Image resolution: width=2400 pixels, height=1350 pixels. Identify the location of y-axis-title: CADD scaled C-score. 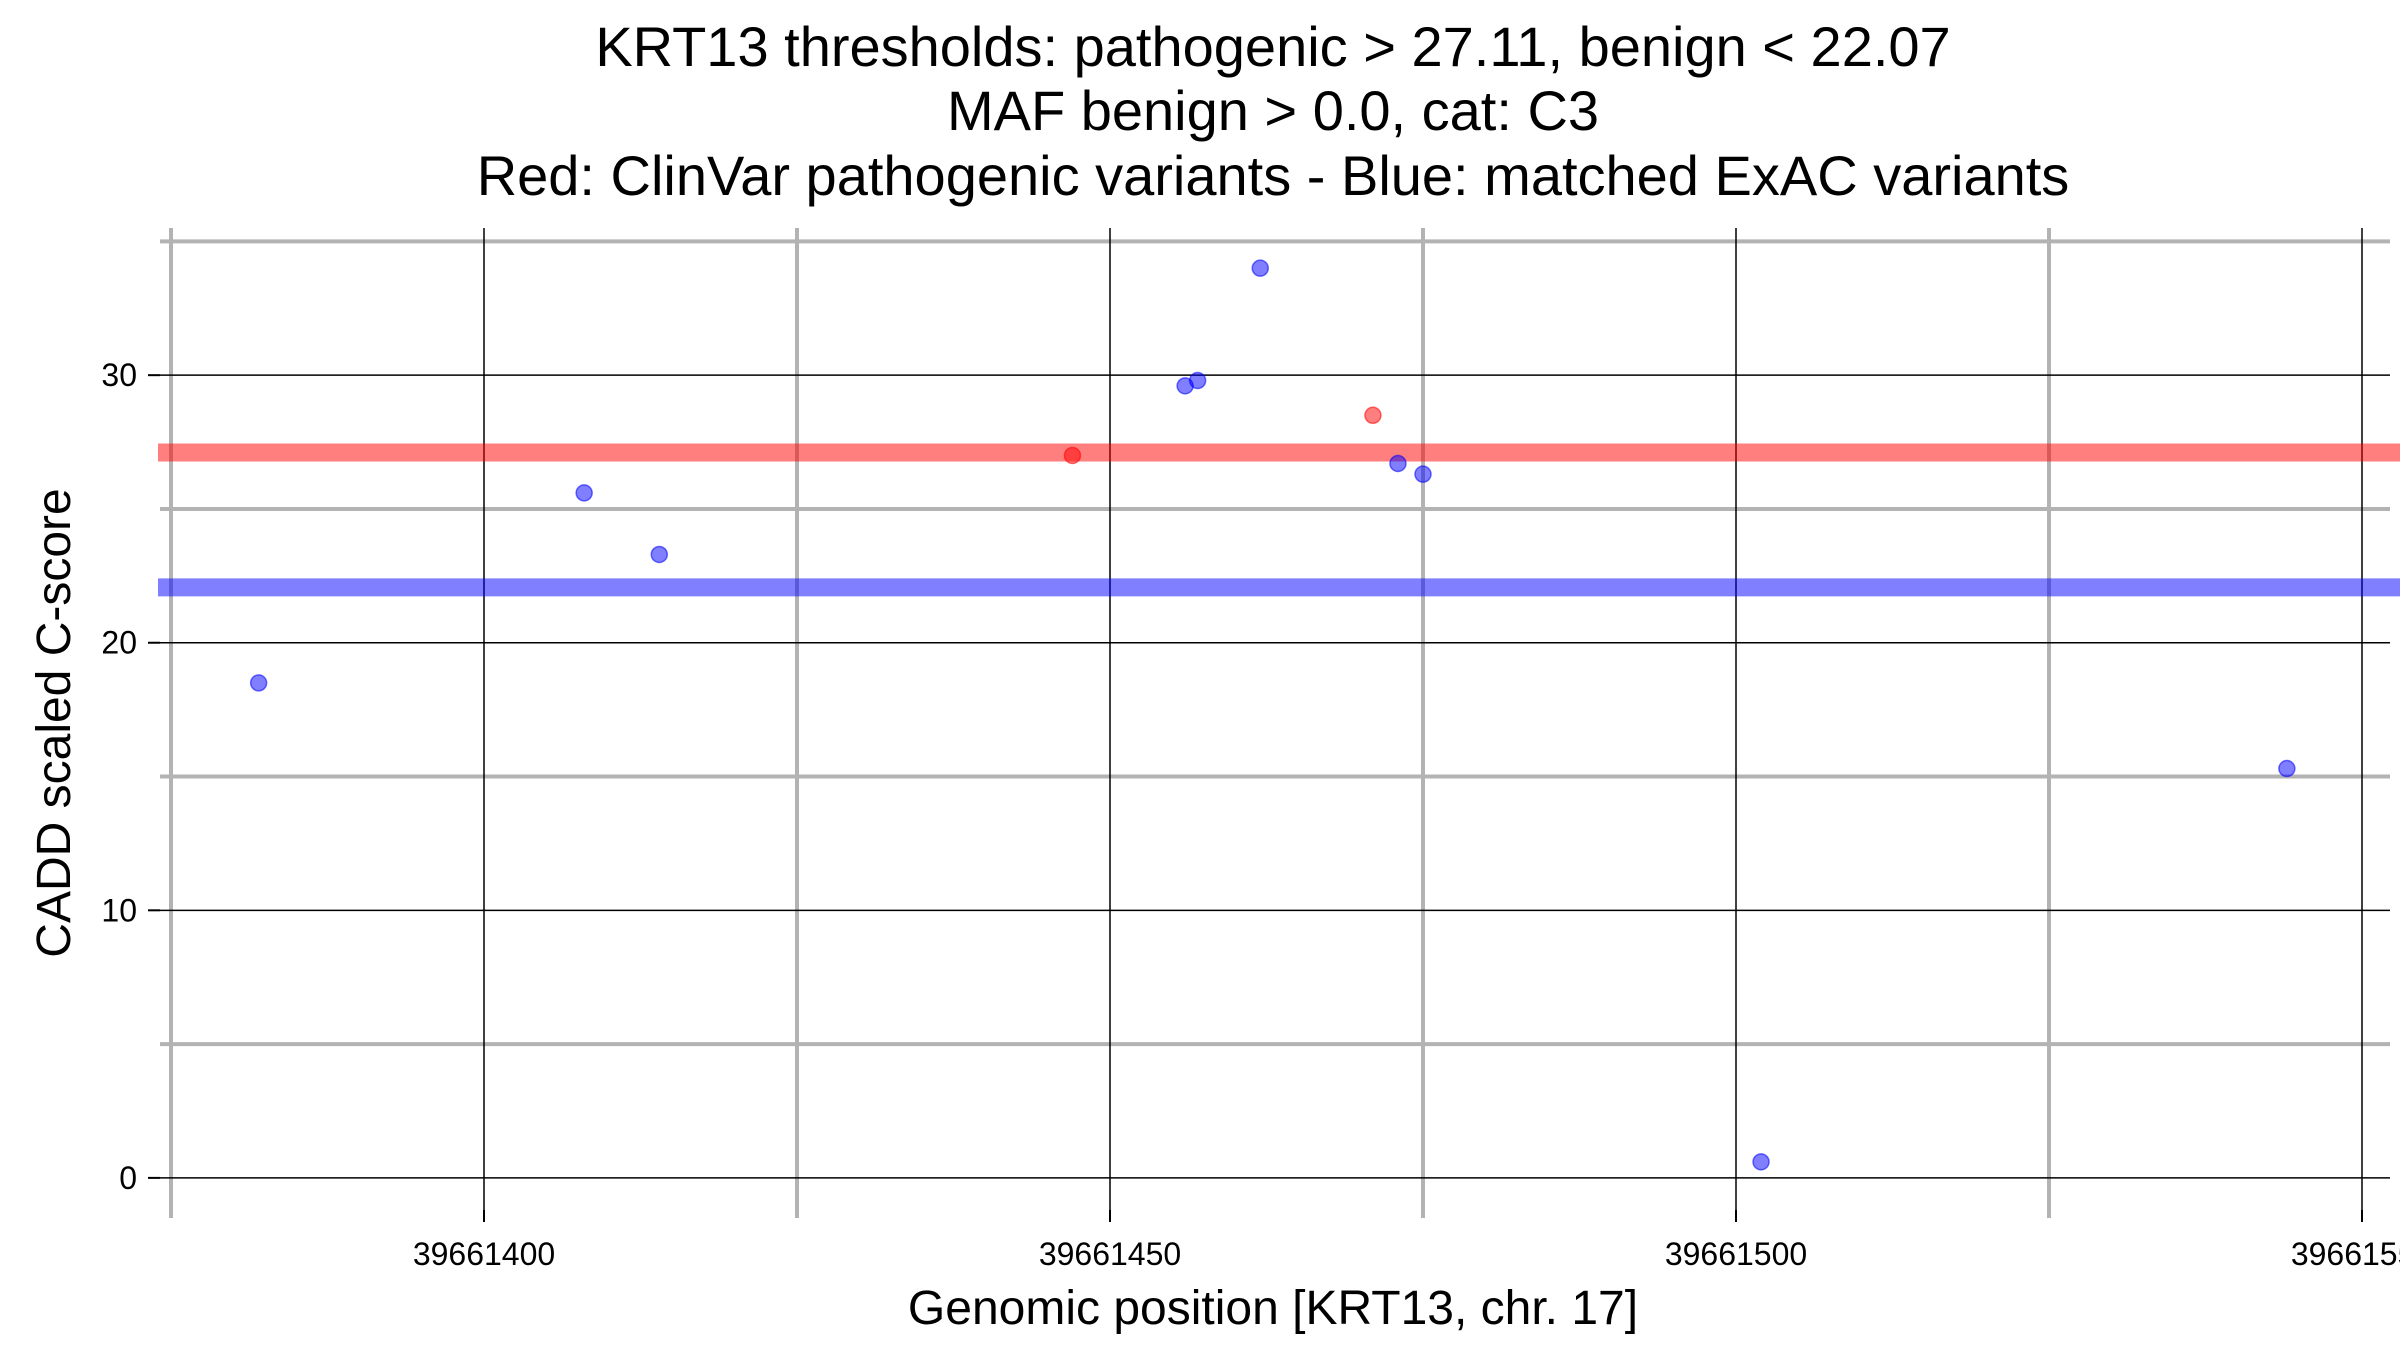
(54, 722).